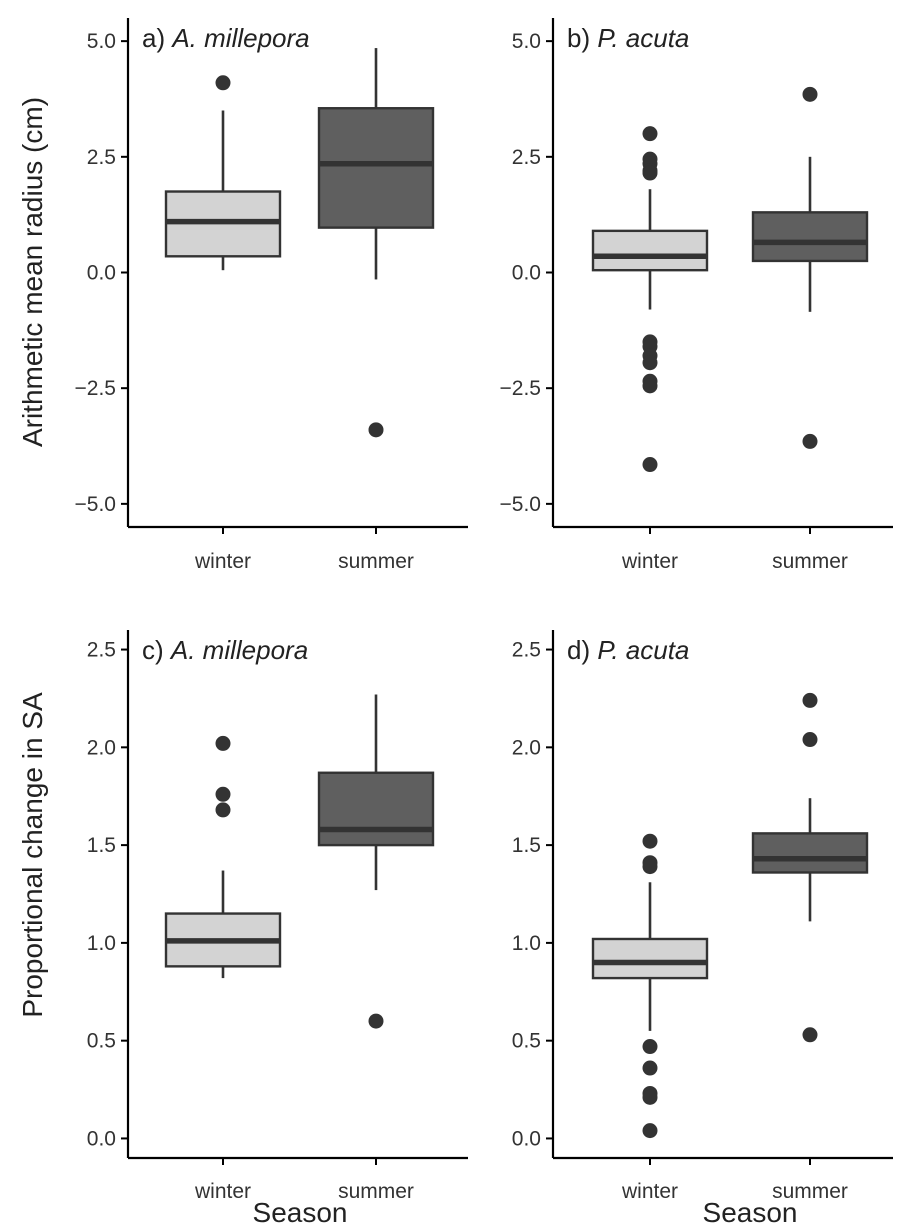 The width and height of the screenshot is (917, 1229). I want to click on x-axis-label-right: Season, so click(750, 1212).